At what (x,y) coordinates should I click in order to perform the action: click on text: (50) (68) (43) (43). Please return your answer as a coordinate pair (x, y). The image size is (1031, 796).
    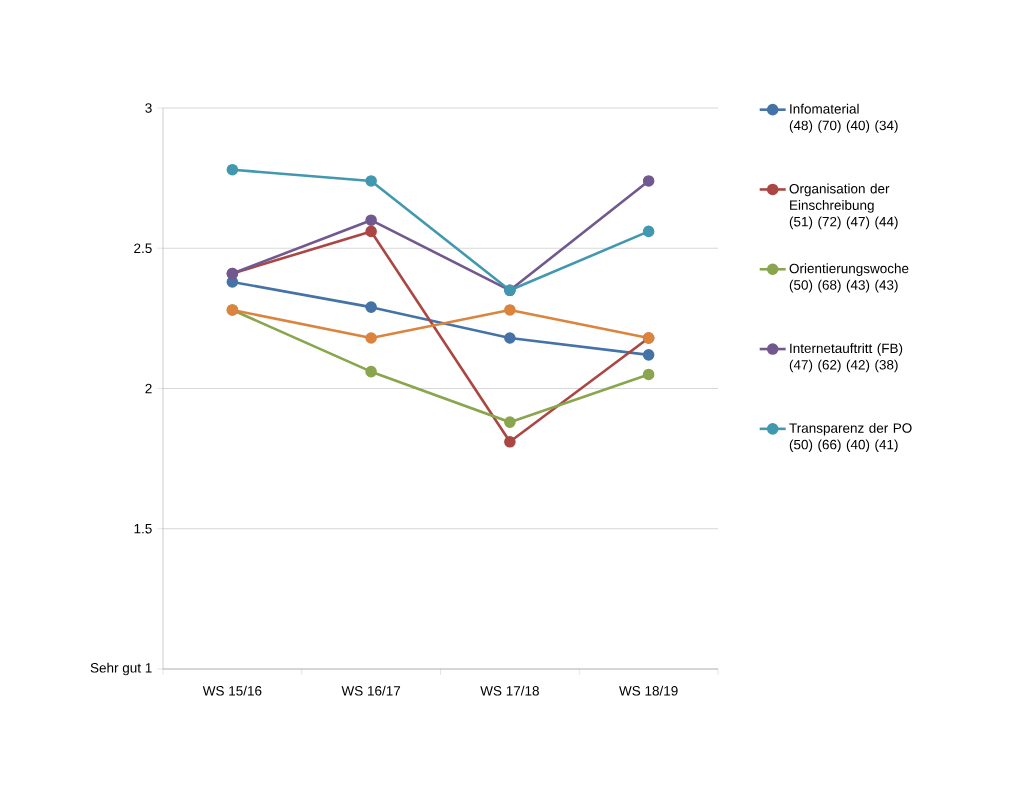
    Looking at the image, I should click on (843, 286).